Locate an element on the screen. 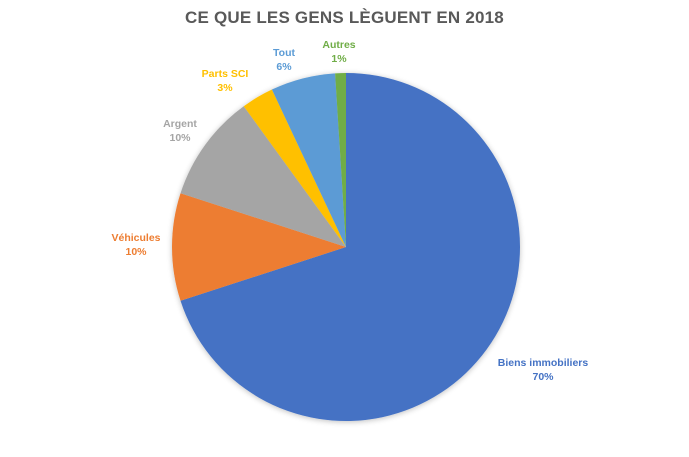 Image resolution: width=689 pixels, height=457 pixels. label-name: Autres is located at coordinates (339, 45).